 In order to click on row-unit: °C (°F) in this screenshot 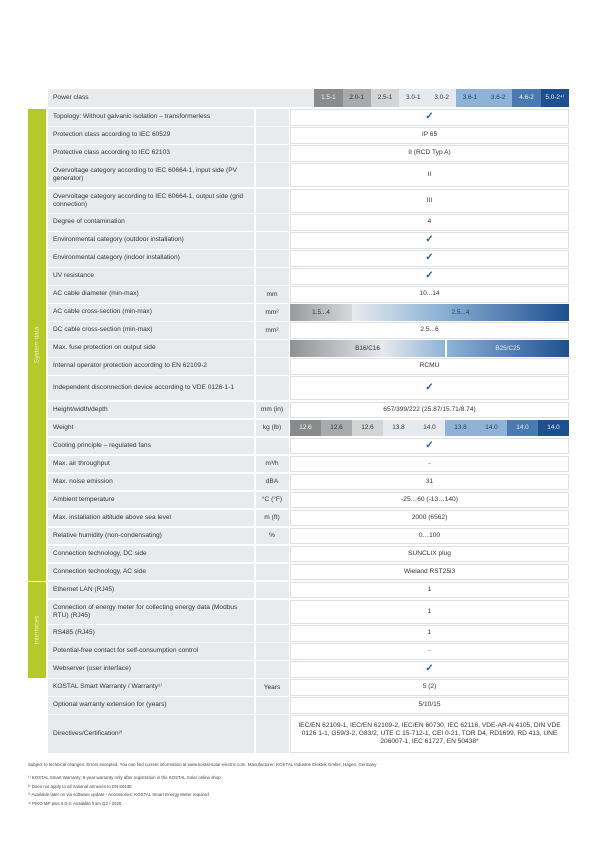, I will do `click(272, 499)`.